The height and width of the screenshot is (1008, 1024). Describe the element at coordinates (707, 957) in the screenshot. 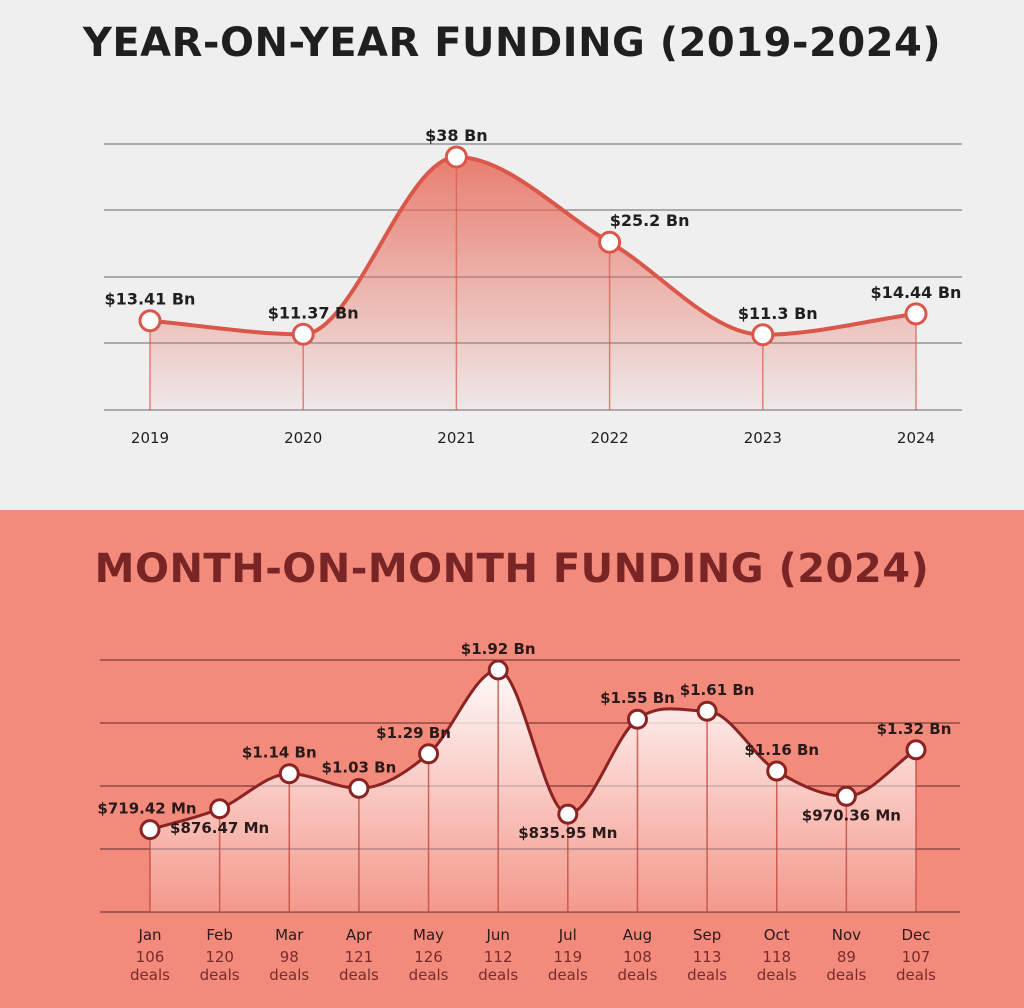

I see `deals-count: 113` at that location.